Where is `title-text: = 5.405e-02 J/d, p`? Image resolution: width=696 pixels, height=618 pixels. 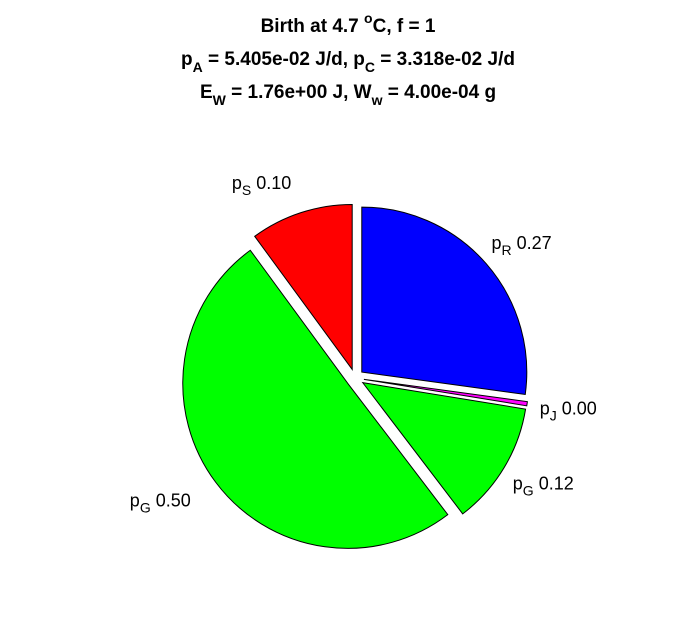 title-text: = 5.405e-02 J/d, p is located at coordinates (284, 59).